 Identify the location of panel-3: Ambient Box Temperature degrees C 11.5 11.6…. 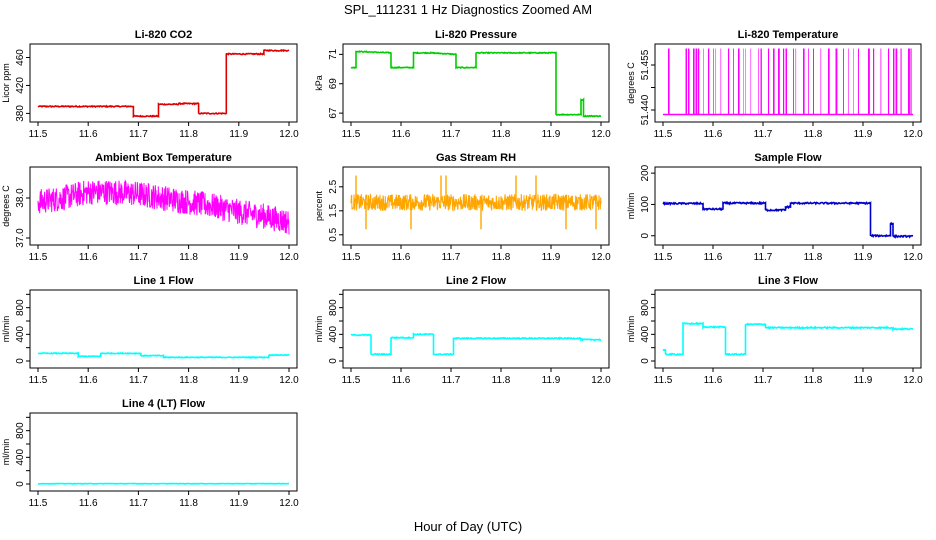
(150, 207).